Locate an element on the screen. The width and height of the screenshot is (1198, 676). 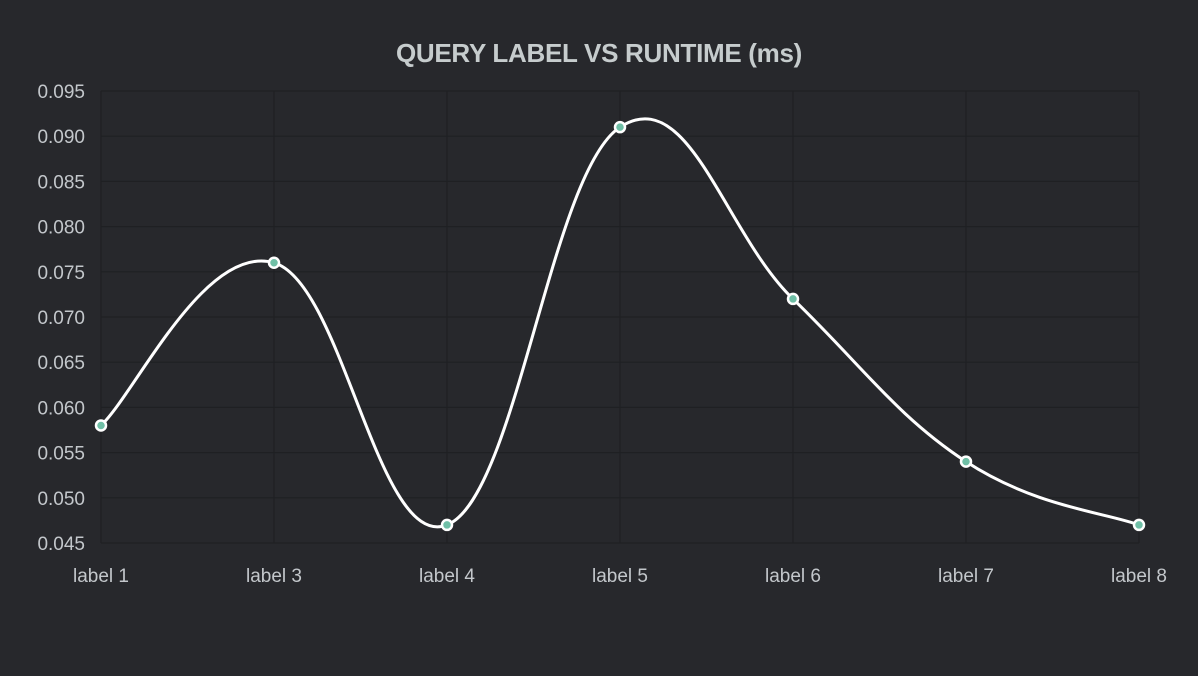
y-tick-label: 0.095 is located at coordinates (61, 92).